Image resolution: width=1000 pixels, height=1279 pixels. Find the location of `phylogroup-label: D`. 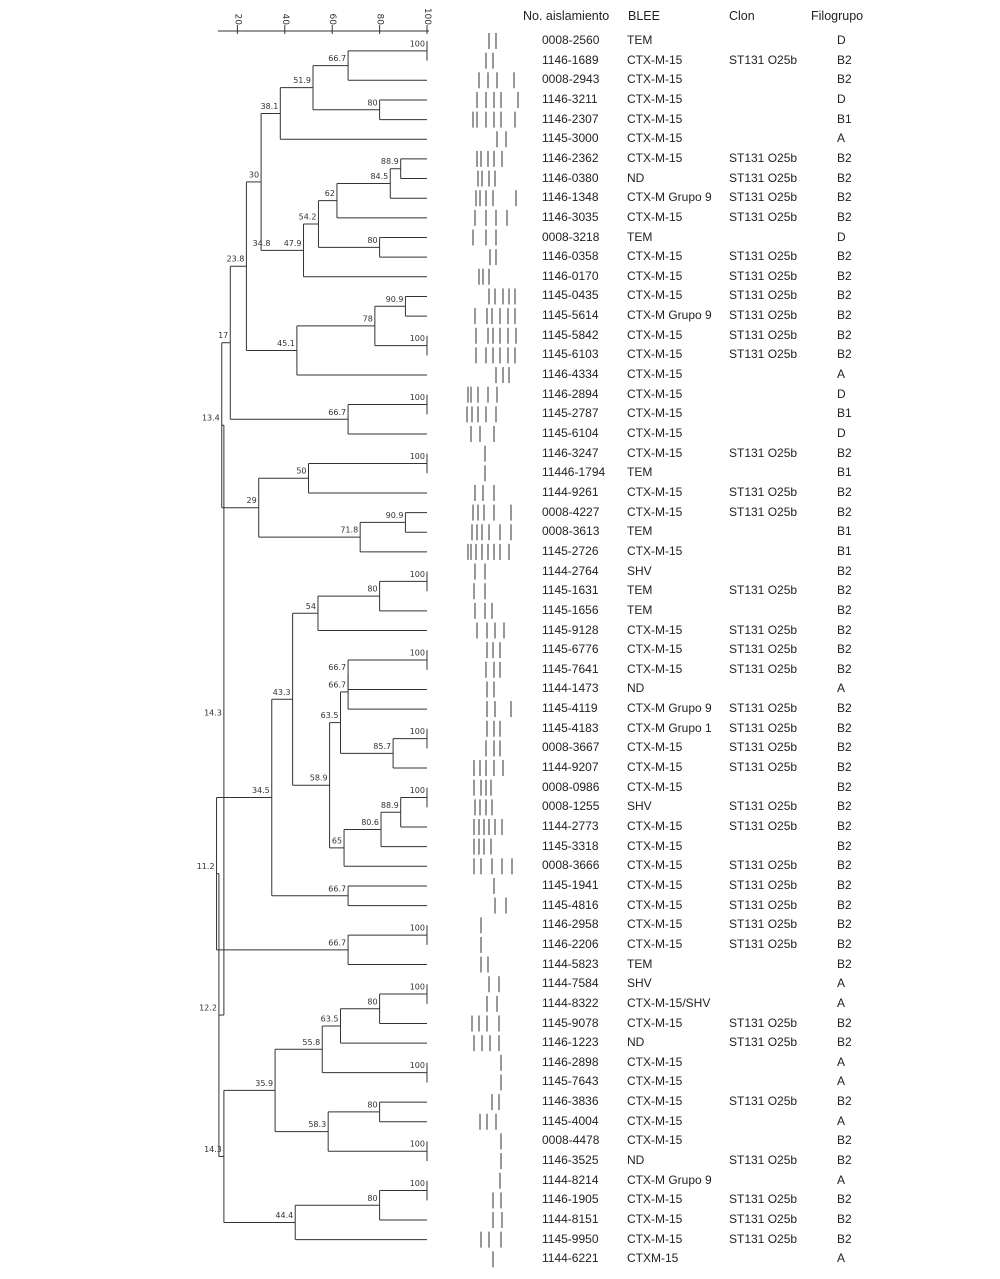

phylogroup-label: D is located at coordinates (841, 40).